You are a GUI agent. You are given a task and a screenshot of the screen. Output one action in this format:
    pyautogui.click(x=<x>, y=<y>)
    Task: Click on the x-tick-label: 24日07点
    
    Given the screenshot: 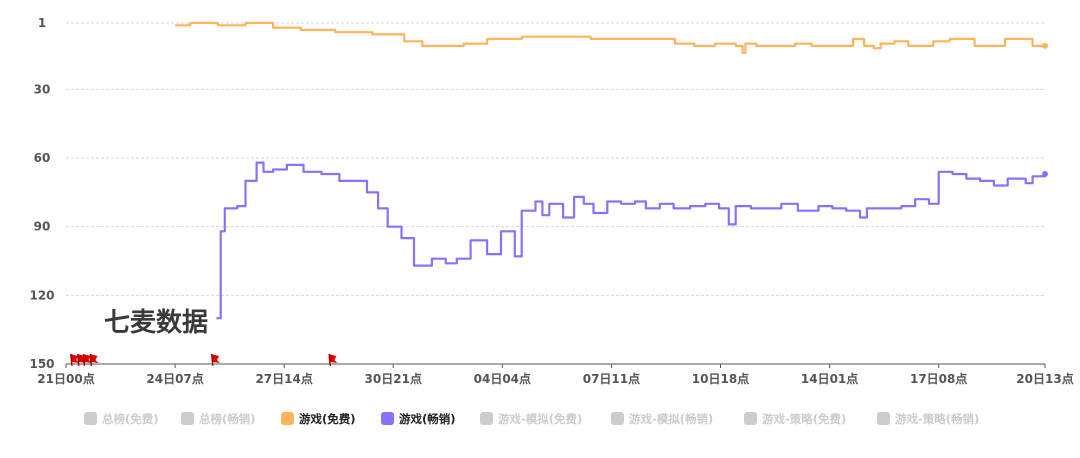 What is the action you would take?
    pyautogui.click(x=174, y=378)
    